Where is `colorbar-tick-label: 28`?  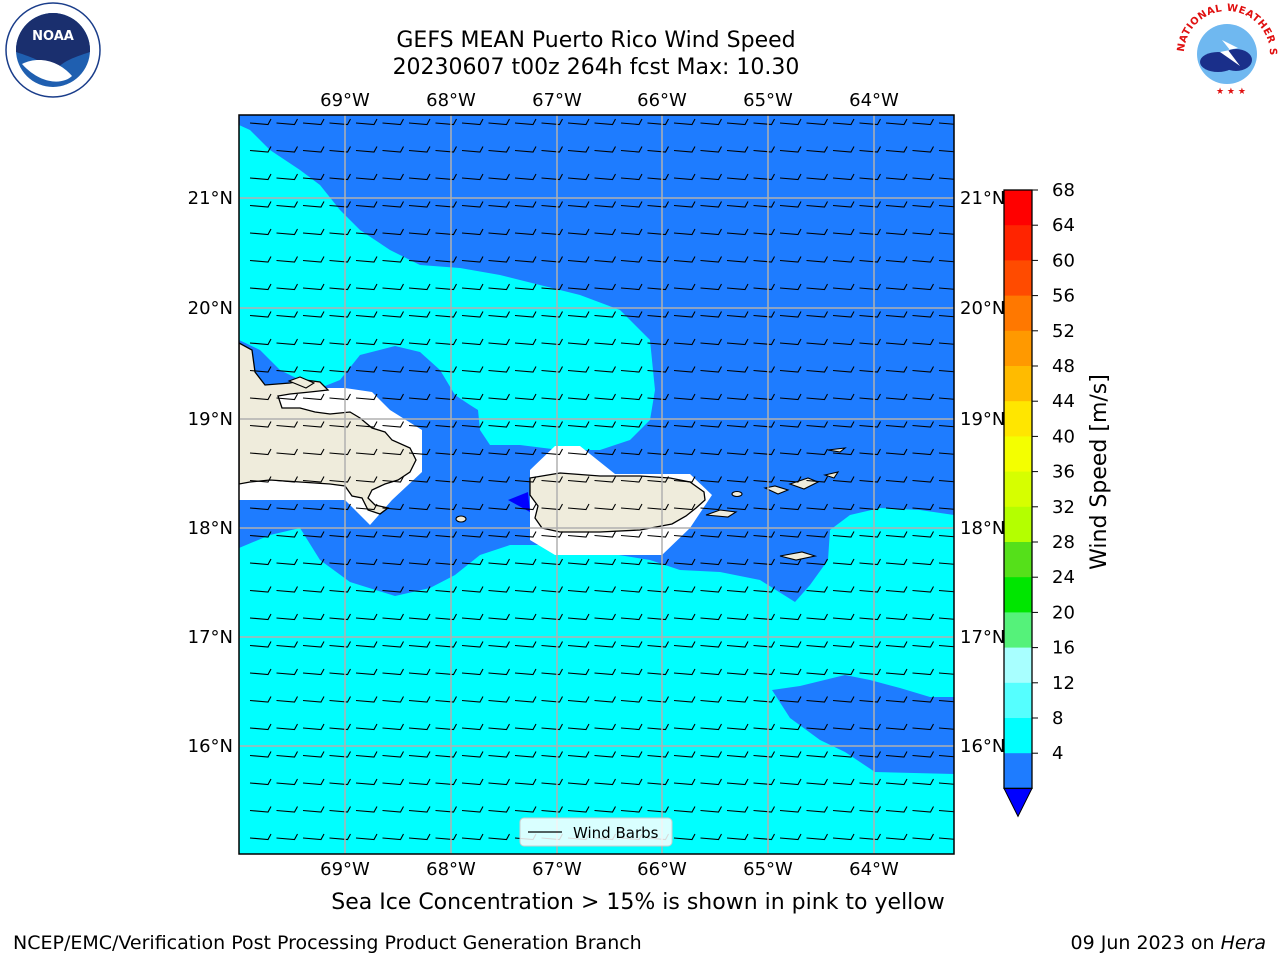 colorbar-tick-label: 28 is located at coordinates (1063, 542).